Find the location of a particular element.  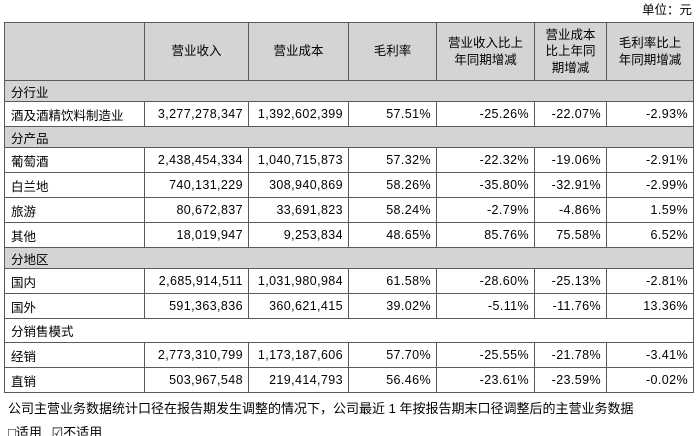

value-cell: 75.58% is located at coordinates (570, 235).